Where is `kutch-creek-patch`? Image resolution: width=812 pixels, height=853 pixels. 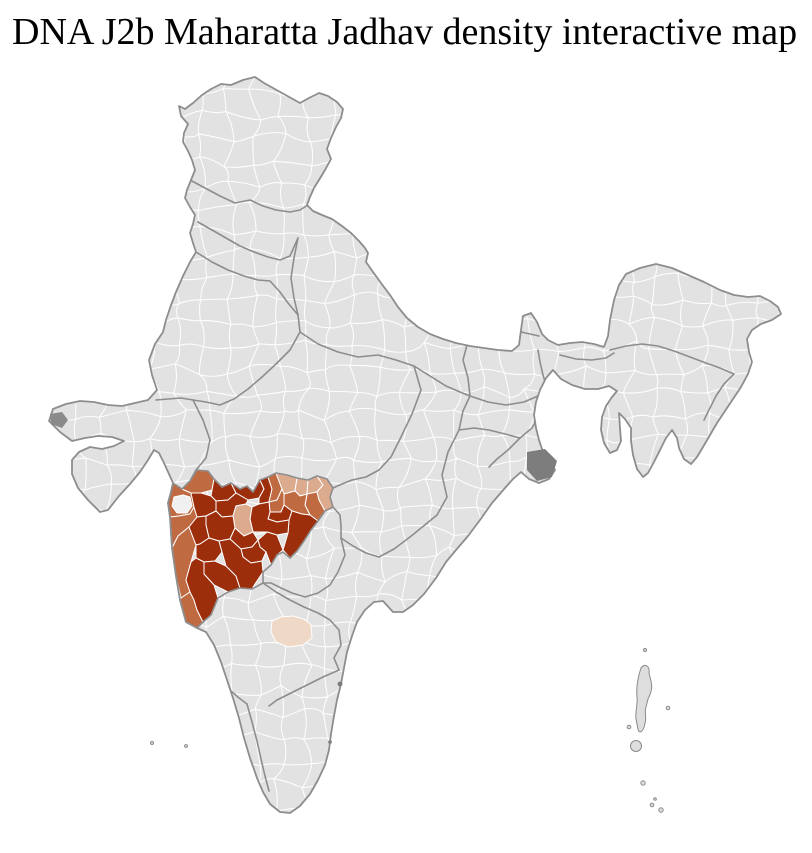
kutch-creek-patch is located at coordinates (59, 420).